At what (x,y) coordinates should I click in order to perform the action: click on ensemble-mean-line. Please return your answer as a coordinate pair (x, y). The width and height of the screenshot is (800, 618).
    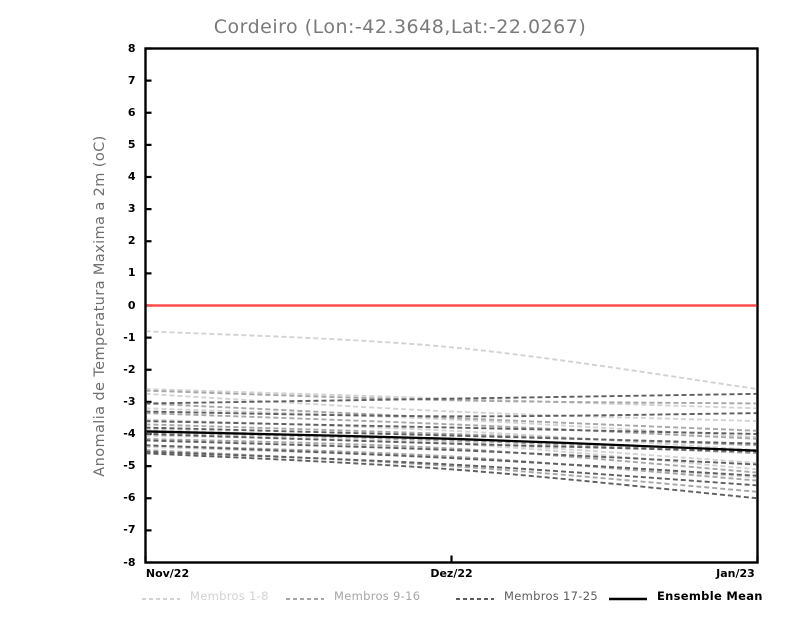
    Looking at the image, I should click on (451, 441).